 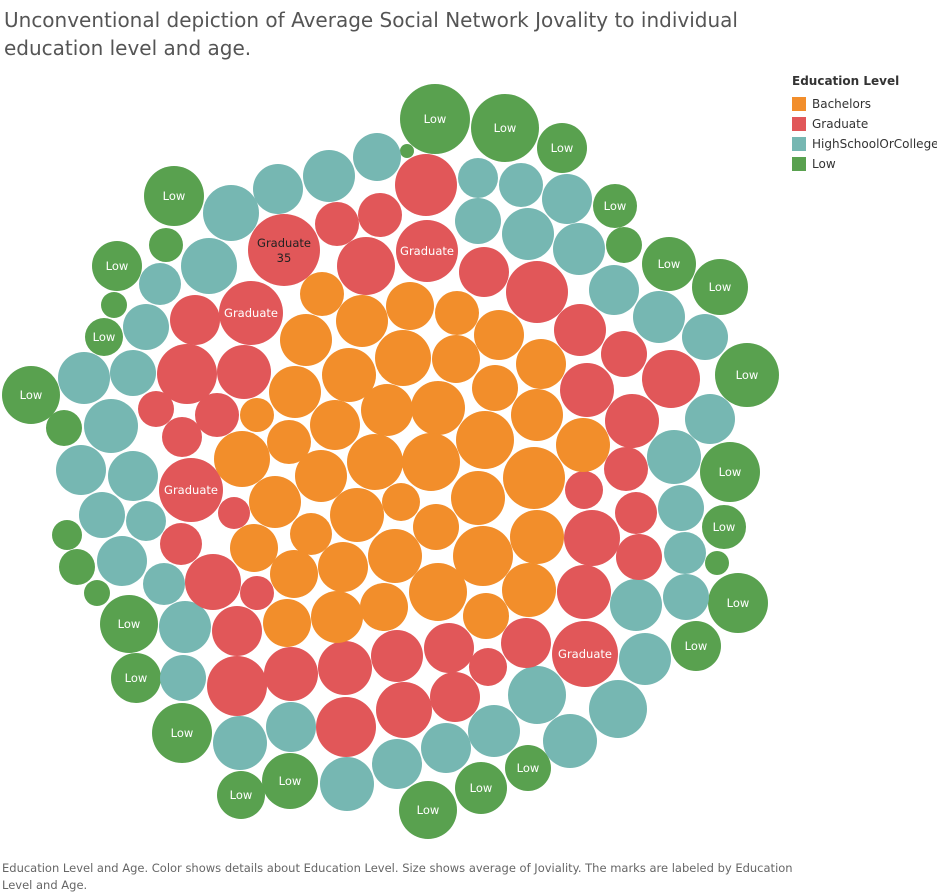 What do you see at coordinates (864, 124) in the screenshot?
I see `legend-item-graduate: Graduate` at bounding box center [864, 124].